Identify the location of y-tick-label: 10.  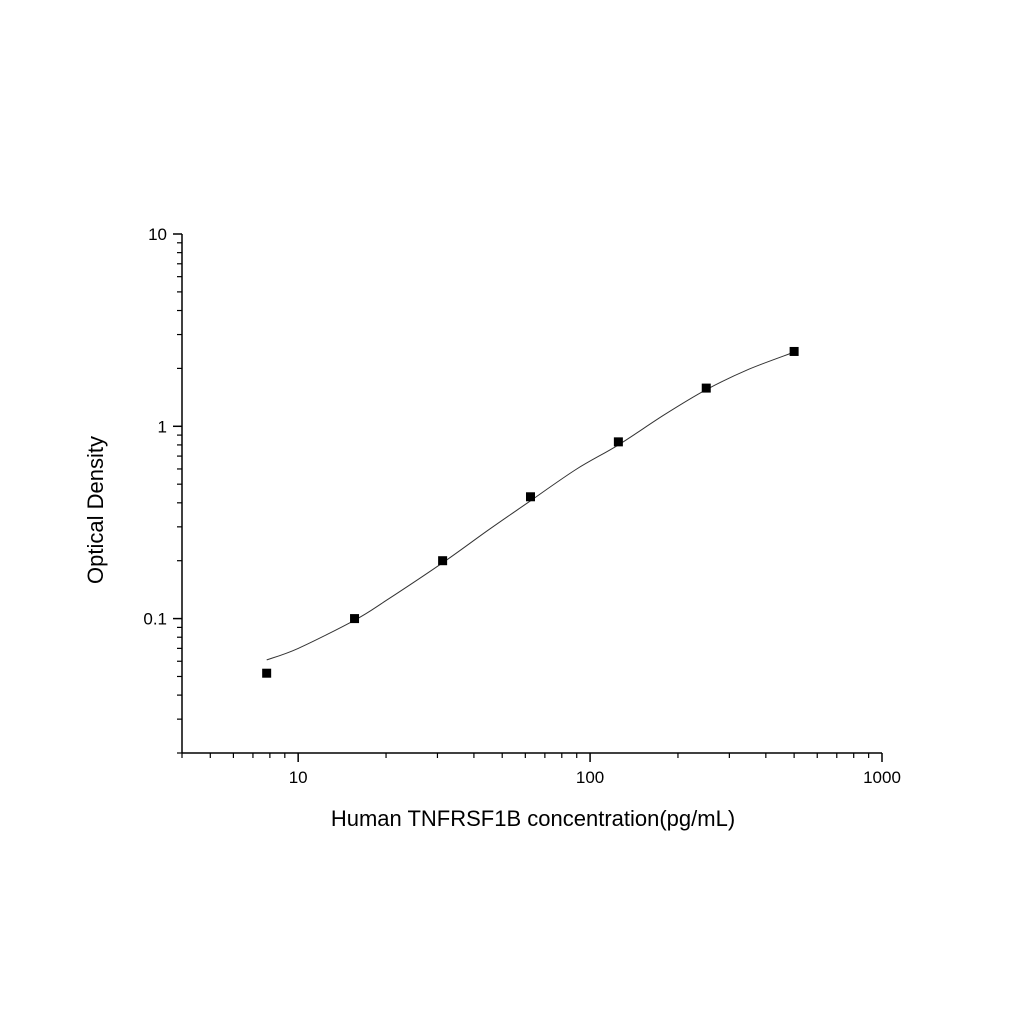
(157, 234).